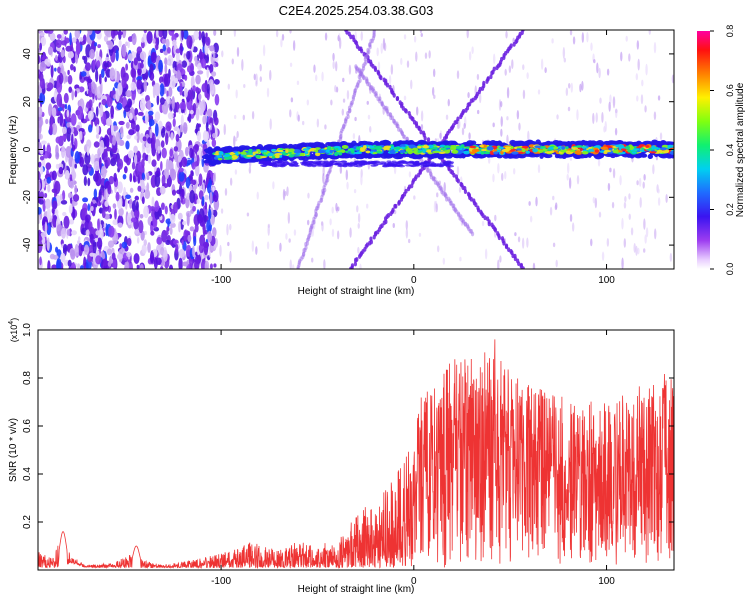  I want to click on main-band-cell, so click(496, 143).